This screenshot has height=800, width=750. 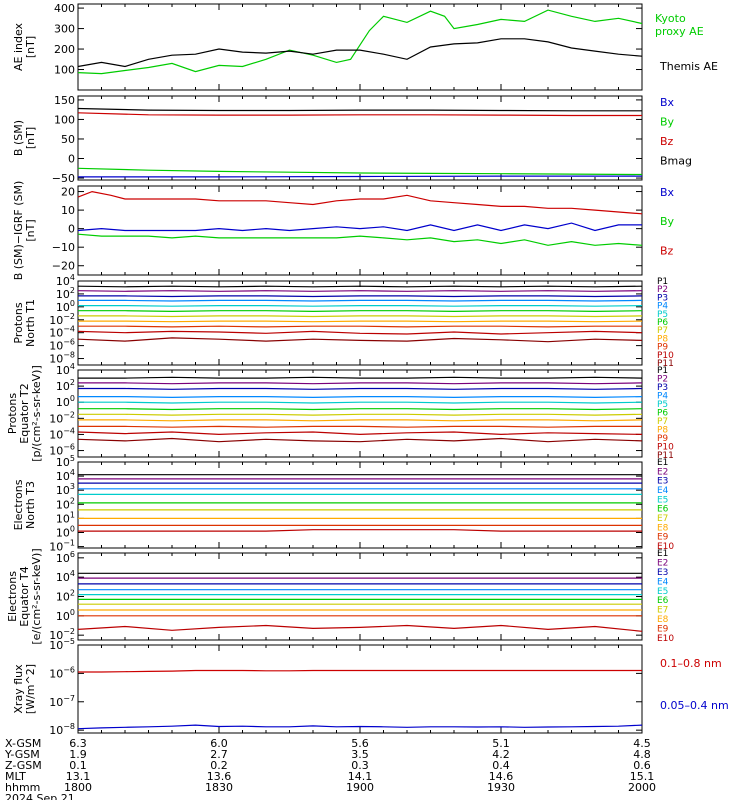 I want to click on series-bx, so click(x=360, y=176).